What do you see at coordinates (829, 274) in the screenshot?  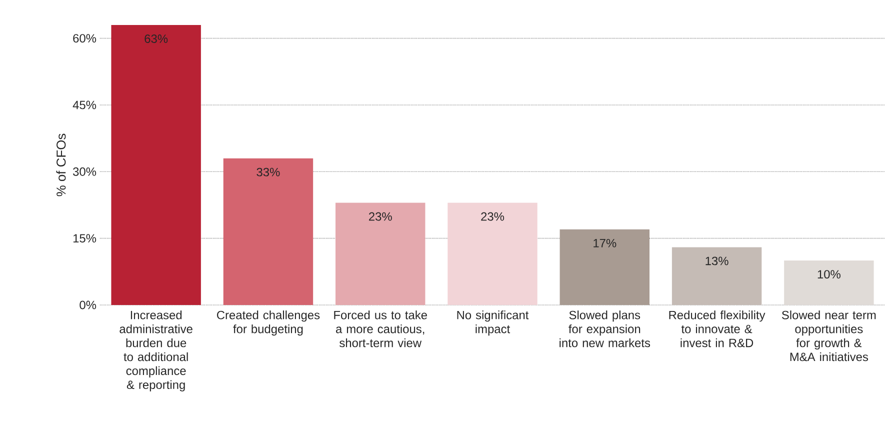 I see `data-label: 10%` at bounding box center [829, 274].